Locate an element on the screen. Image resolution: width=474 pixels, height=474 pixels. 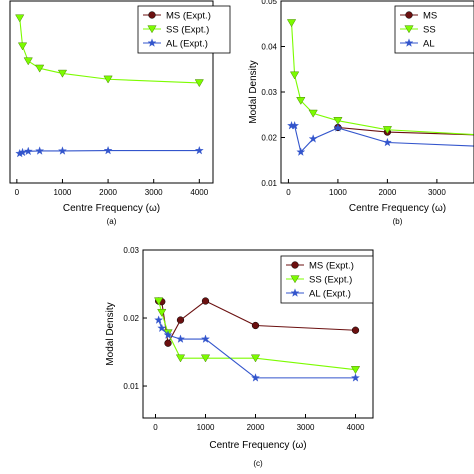
panel-label: (c) is located at coordinates (258, 463).